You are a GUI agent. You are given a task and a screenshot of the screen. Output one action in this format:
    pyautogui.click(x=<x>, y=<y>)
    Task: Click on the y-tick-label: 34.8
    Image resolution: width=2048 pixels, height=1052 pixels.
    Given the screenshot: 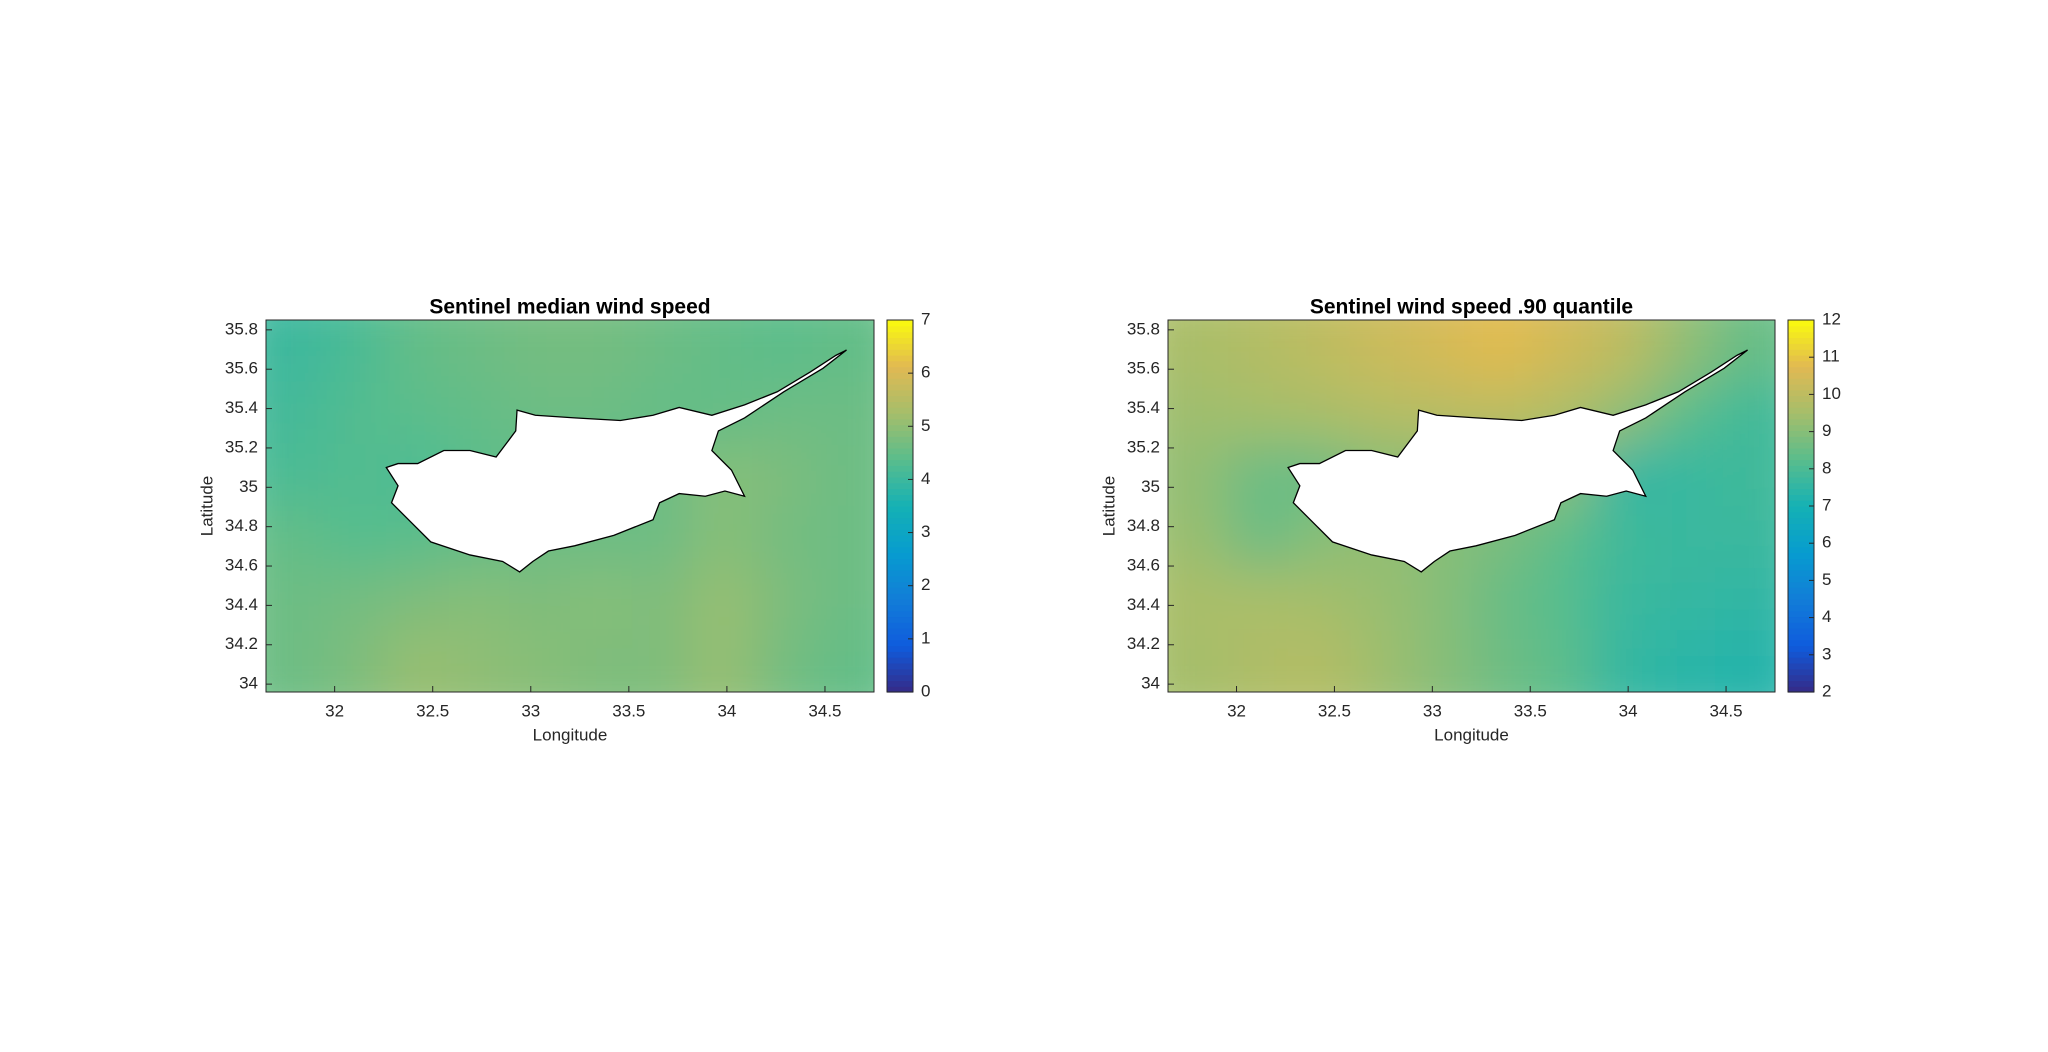 What is the action you would take?
    pyautogui.click(x=1143, y=525)
    